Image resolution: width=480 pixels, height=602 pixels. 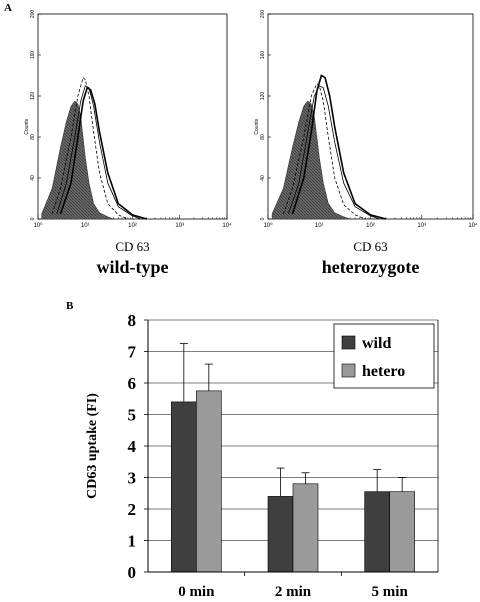 I want to click on panel-b-letter: B, so click(x=70, y=306).